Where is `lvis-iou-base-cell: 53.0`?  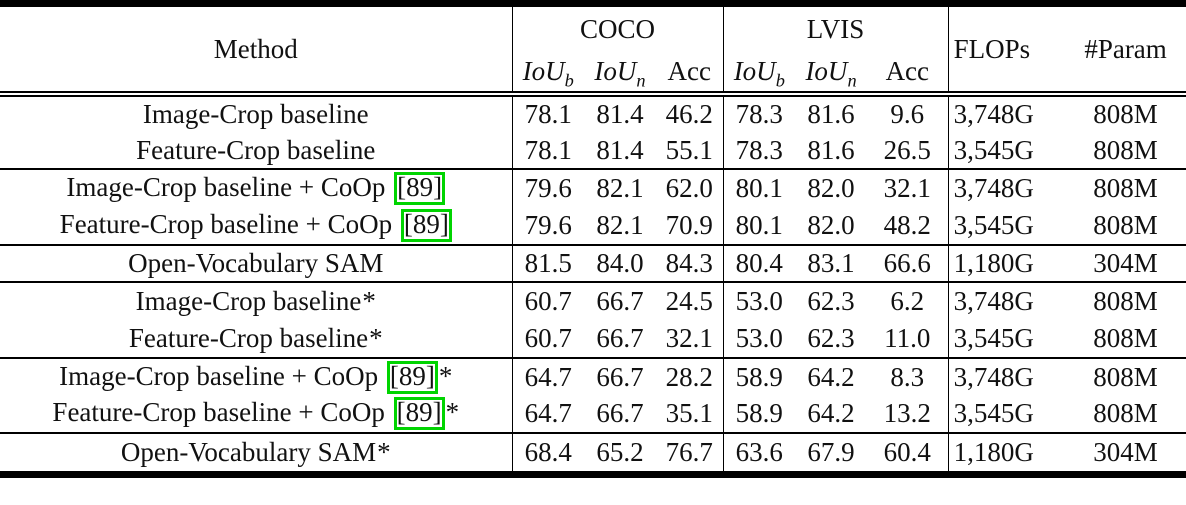
lvis-iou-base-cell: 53.0 is located at coordinates (759, 301).